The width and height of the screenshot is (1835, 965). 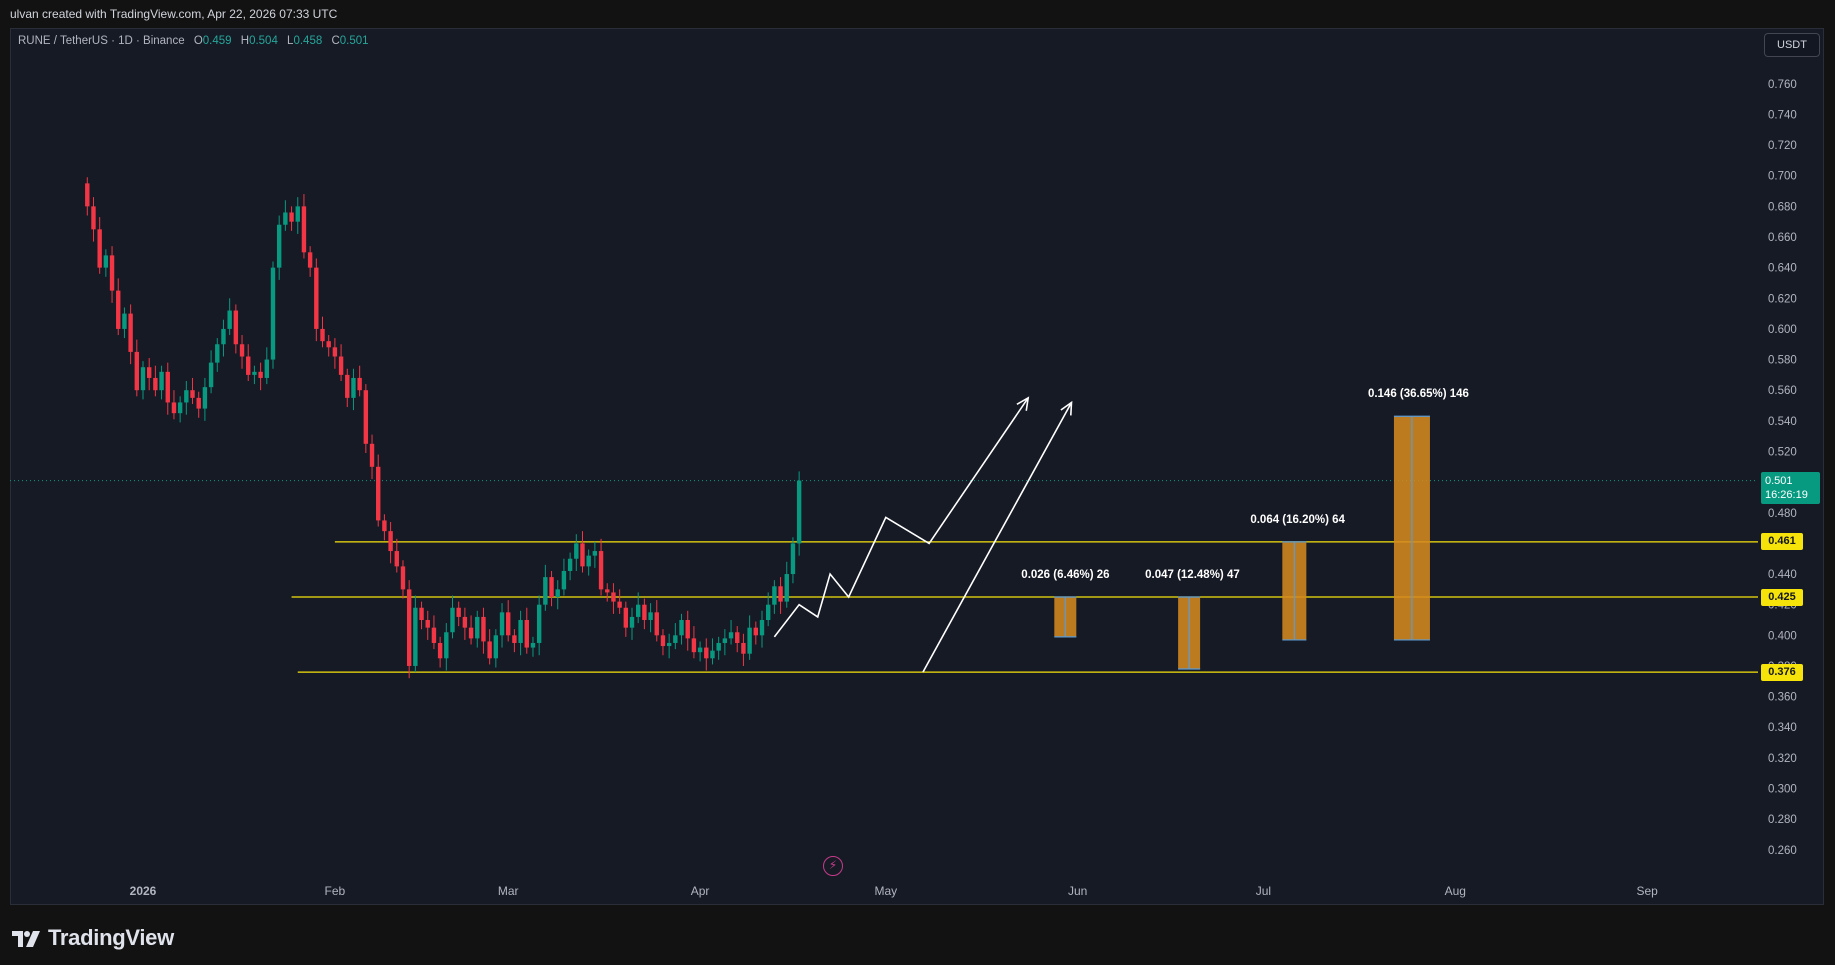 What do you see at coordinates (1782, 452) in the screenshot?
I see `y-tick-label: 0.520` at bounding box center [1782, 452].